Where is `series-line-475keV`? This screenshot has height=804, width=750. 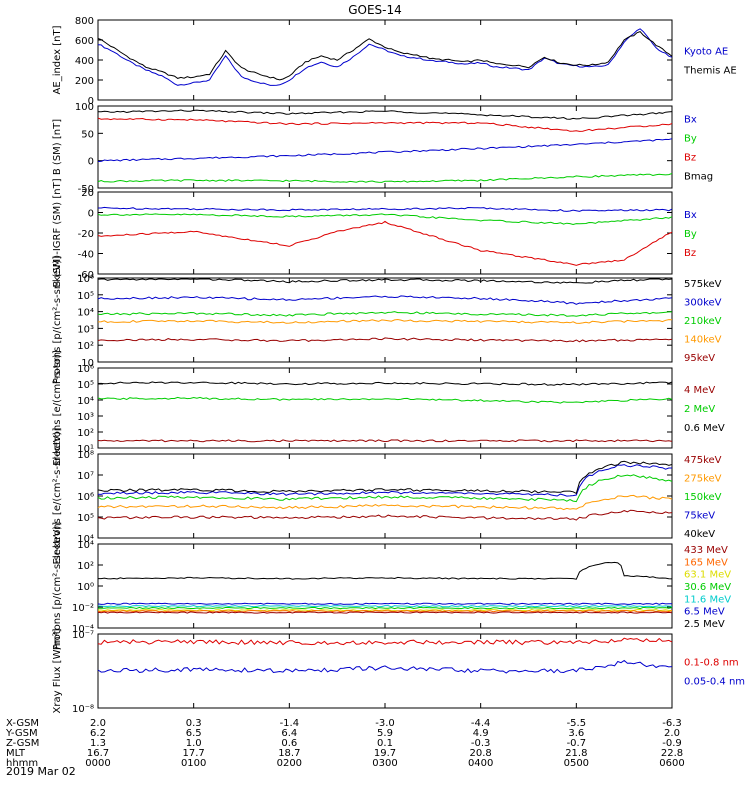
series-line-475keV is located at coordinates (385, 515).